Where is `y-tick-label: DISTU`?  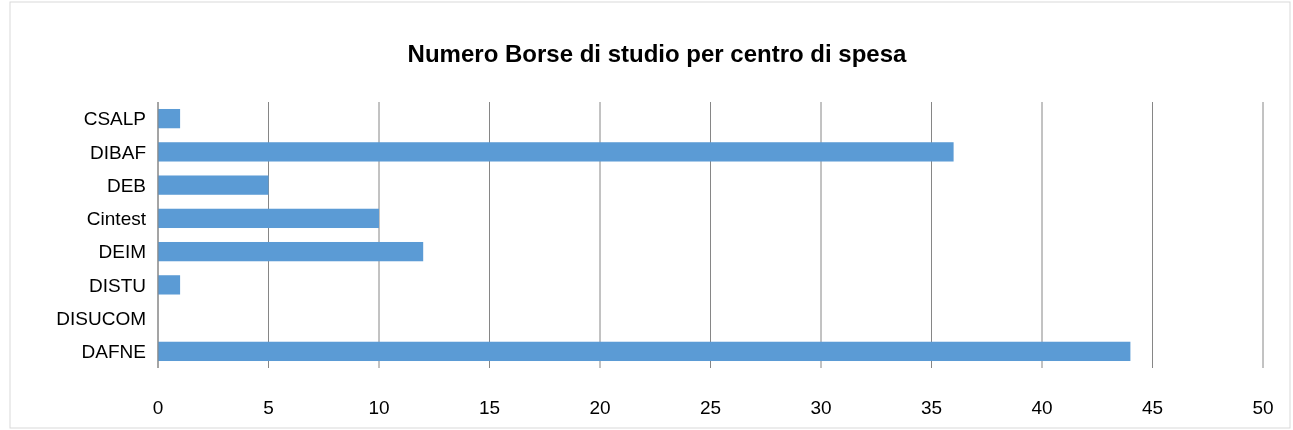 y-tick-label: DISTU is located at coordinates (117, 285).